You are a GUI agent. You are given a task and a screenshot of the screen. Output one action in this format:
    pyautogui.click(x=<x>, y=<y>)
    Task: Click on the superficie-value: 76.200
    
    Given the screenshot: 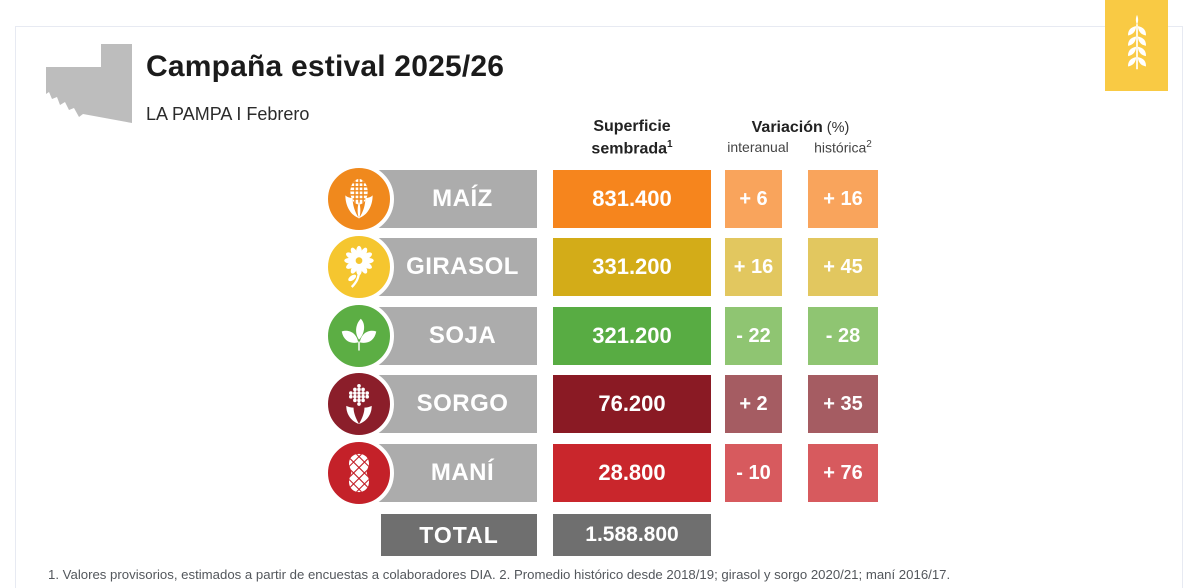 What is the action you would take?
    pyautogui.click(x=632, y=404)
    